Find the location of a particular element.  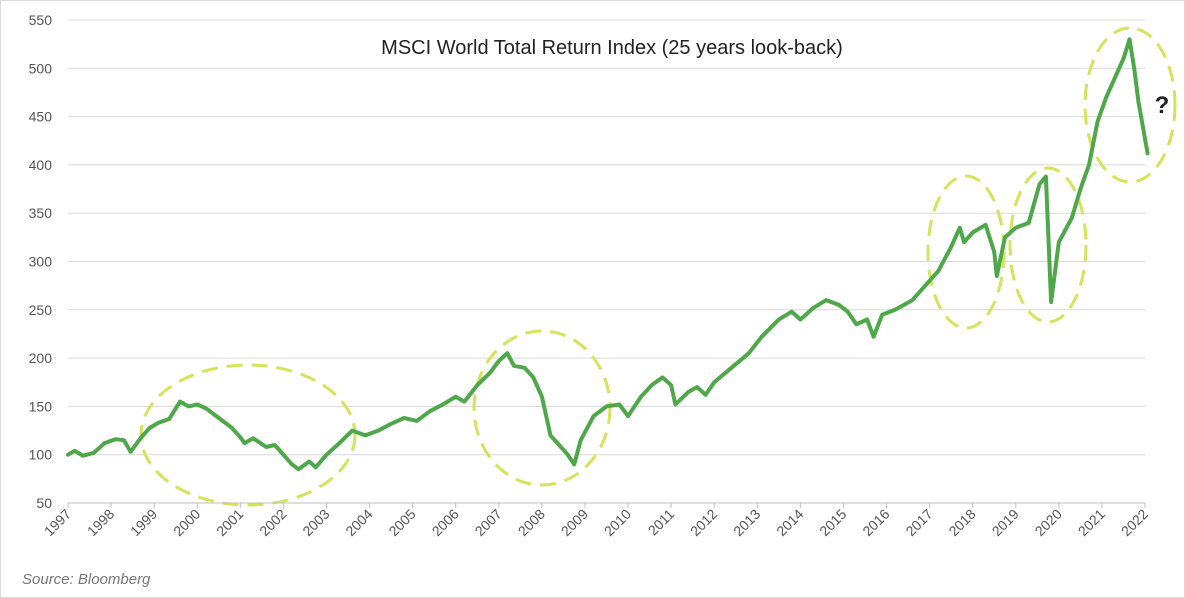

source: Source: Bloomberg is located at coordinates (86, 579).